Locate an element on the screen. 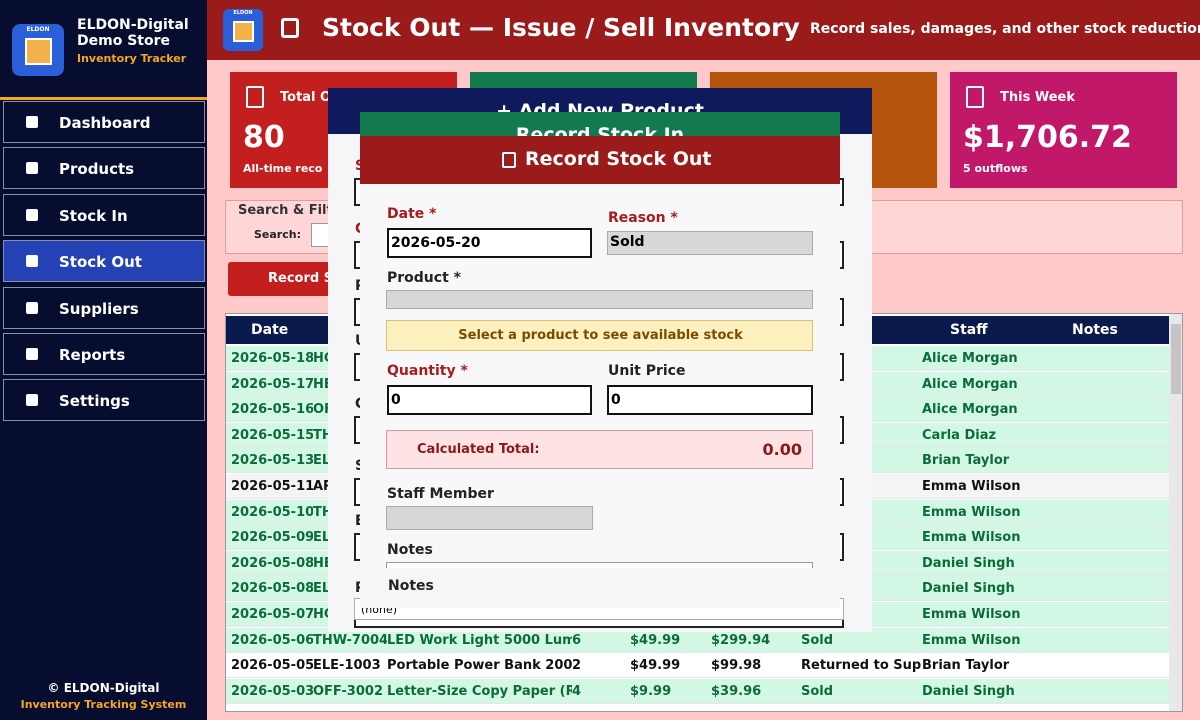 The width and height of the screenshot is (1200, 720). table-cell: 2026-05-05 is located at coordinates (272, 666).